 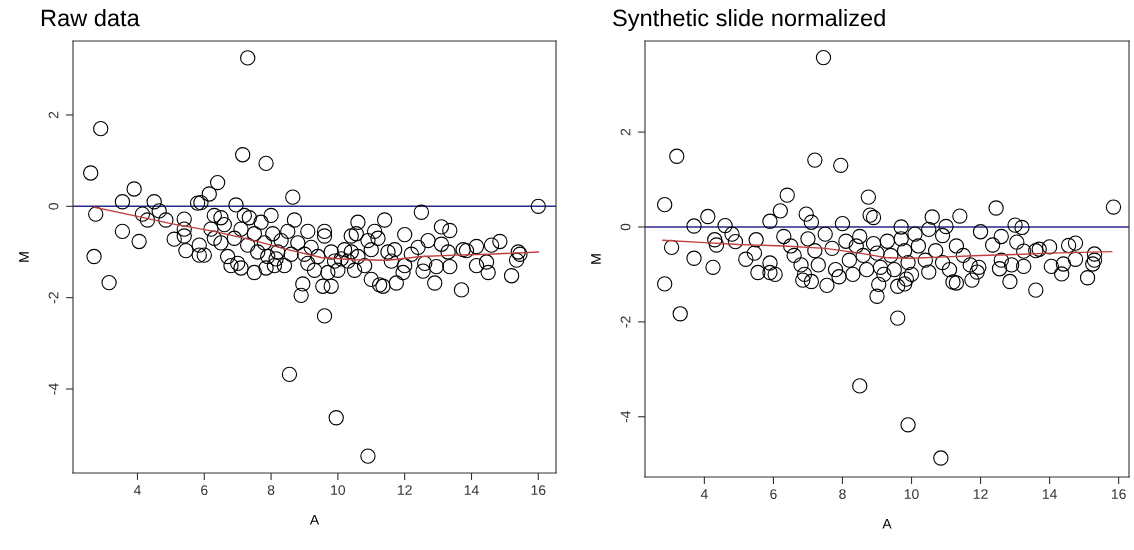 I want to click on chart-title: Synthetic slide normalized, so click(x=749, y=20).